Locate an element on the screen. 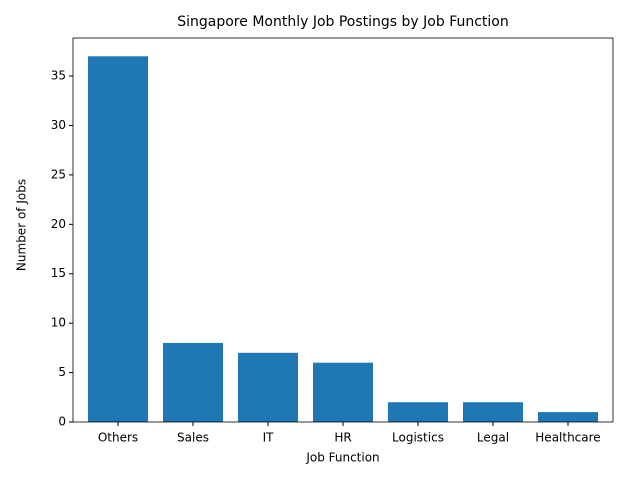  y-tick-label: 20 is located at coordinates (58, 224).